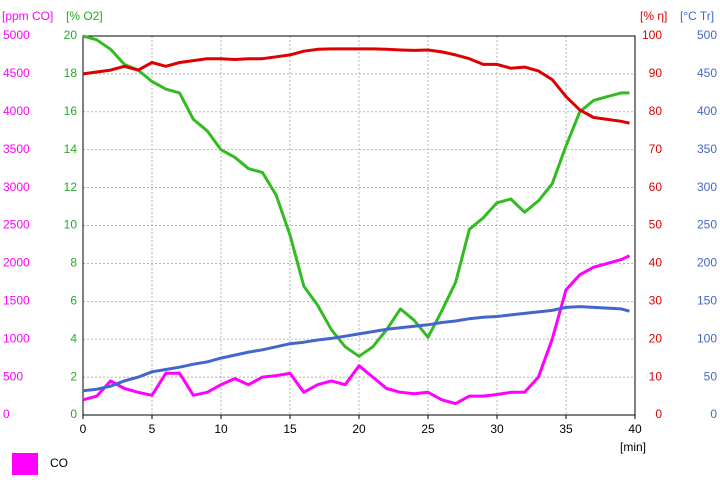 This screenshot has height=480, width=720. What do you see at coordinates (707, 187) in the screenshot?
I see `y-tick-label: 300` at bounding box center [707, 187].